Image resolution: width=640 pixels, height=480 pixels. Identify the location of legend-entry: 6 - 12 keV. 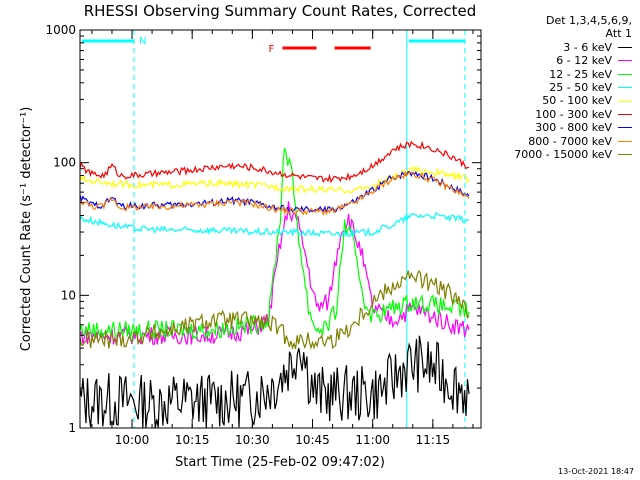
(561, 60).